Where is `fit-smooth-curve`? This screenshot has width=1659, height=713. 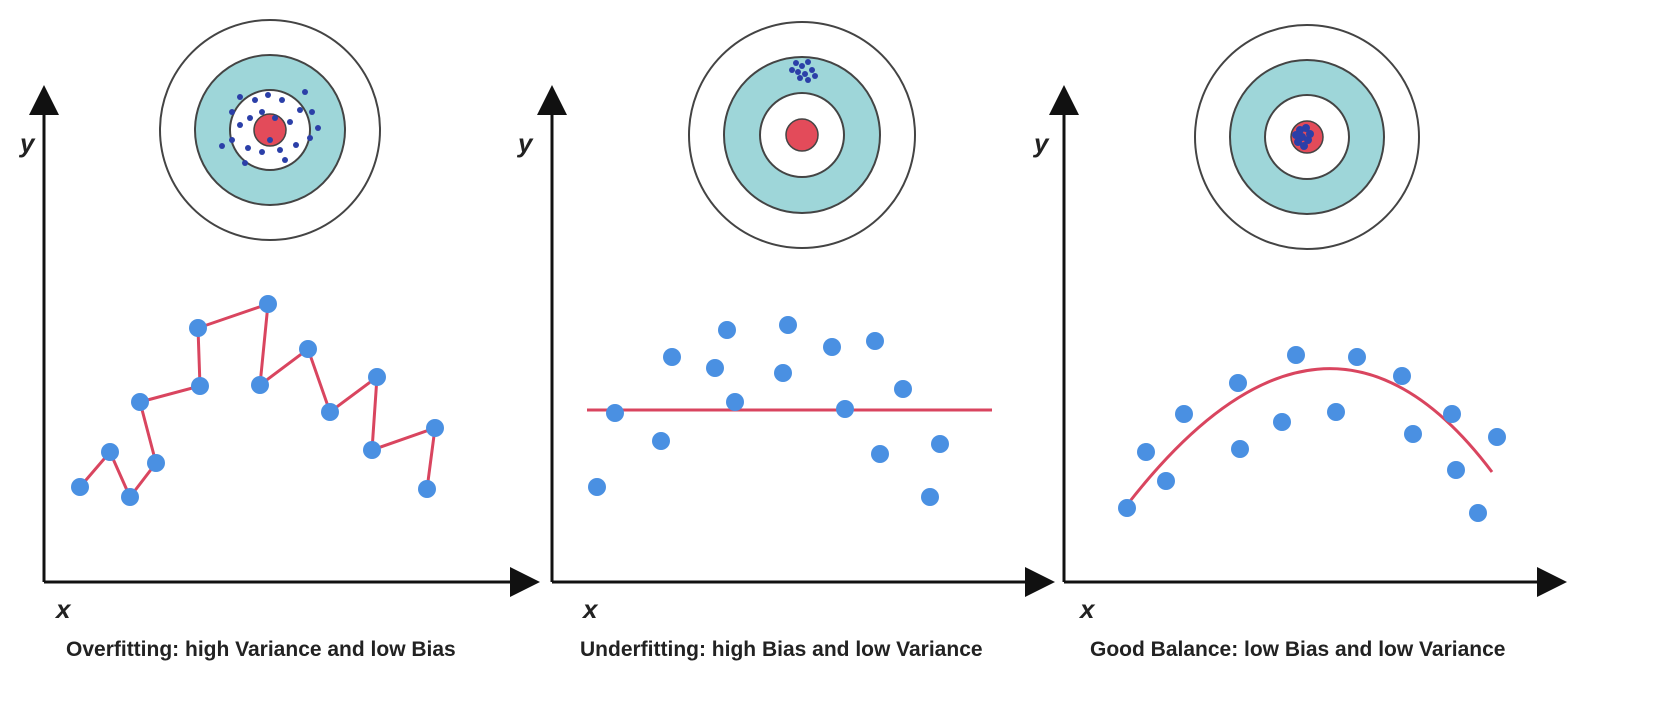 fit-smooth-curve is located at coordinates (1309, 436).